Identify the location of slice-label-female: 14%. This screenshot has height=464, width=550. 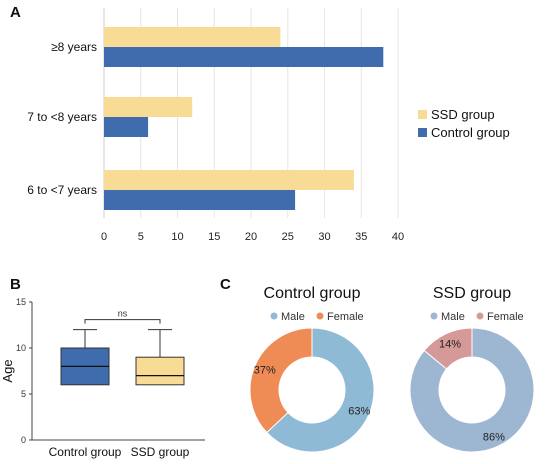
(450, 344).